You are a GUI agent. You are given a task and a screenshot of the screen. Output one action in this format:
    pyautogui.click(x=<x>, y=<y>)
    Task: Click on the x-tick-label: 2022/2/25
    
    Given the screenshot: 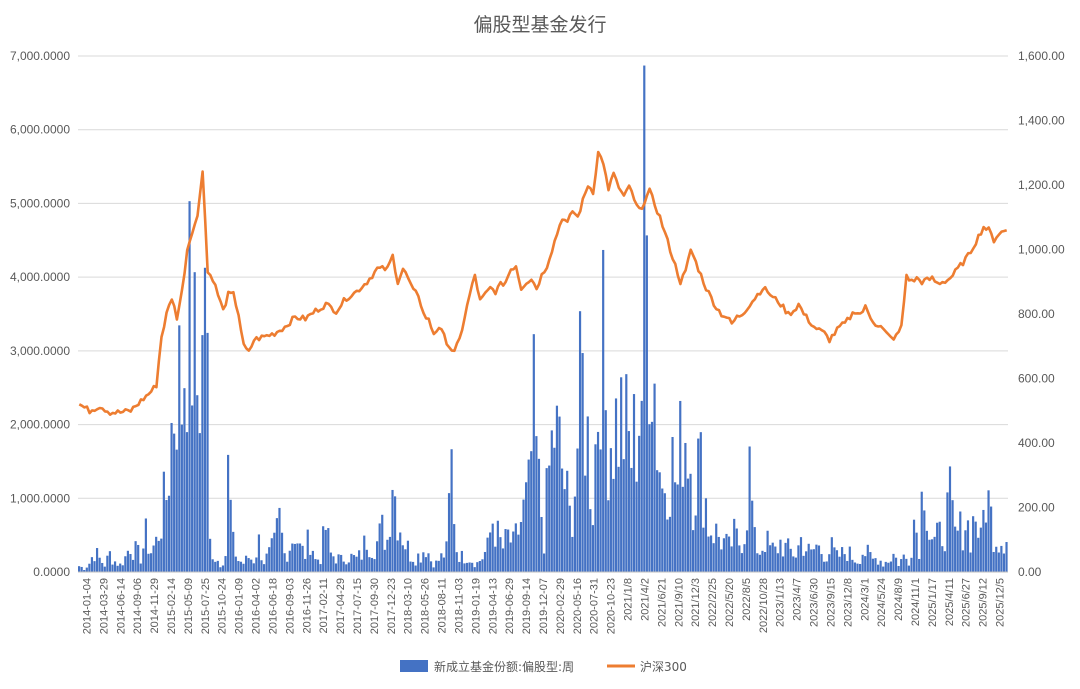 What is the action you would take?
    pyautogui.click(x=713, y=602)
    